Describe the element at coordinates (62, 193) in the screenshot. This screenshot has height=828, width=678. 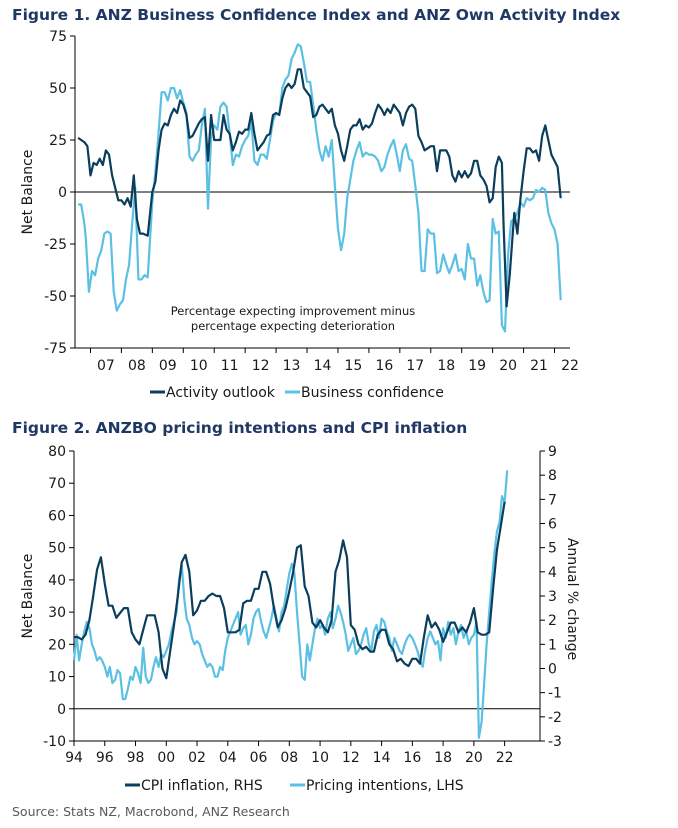
I see `y-tick-label: 0` at that location.